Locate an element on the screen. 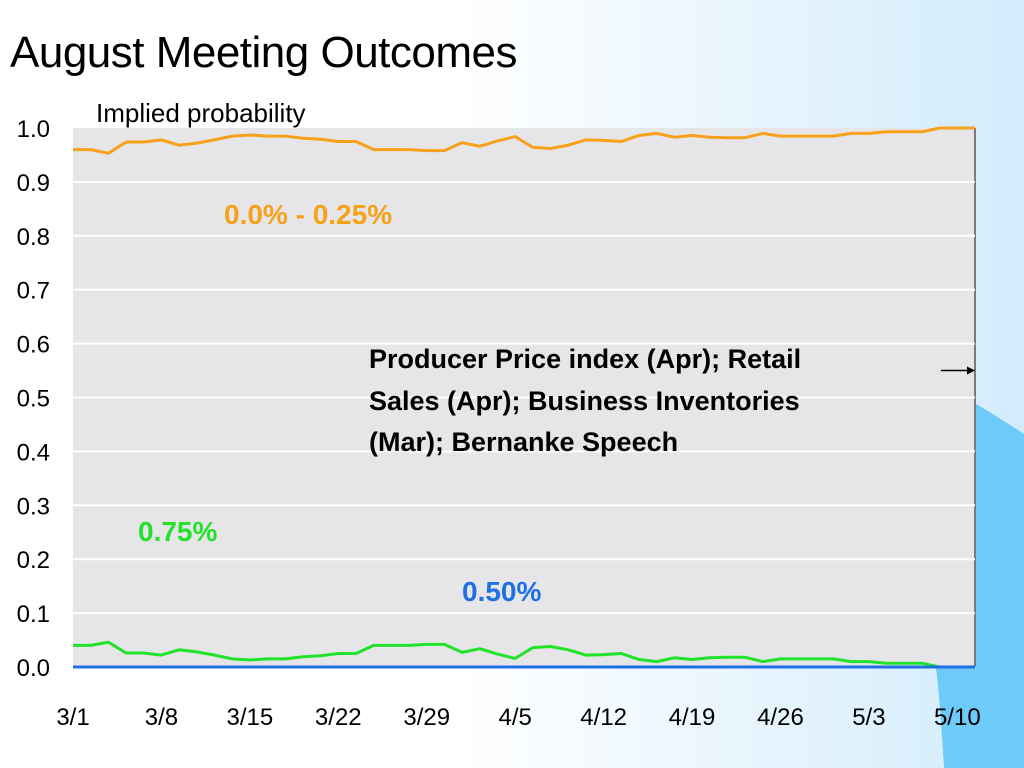 This screenshot has width=1024, height=768. annotation-line-3: (Mar); Bernanke Speech is located at coordinates (523, 442).